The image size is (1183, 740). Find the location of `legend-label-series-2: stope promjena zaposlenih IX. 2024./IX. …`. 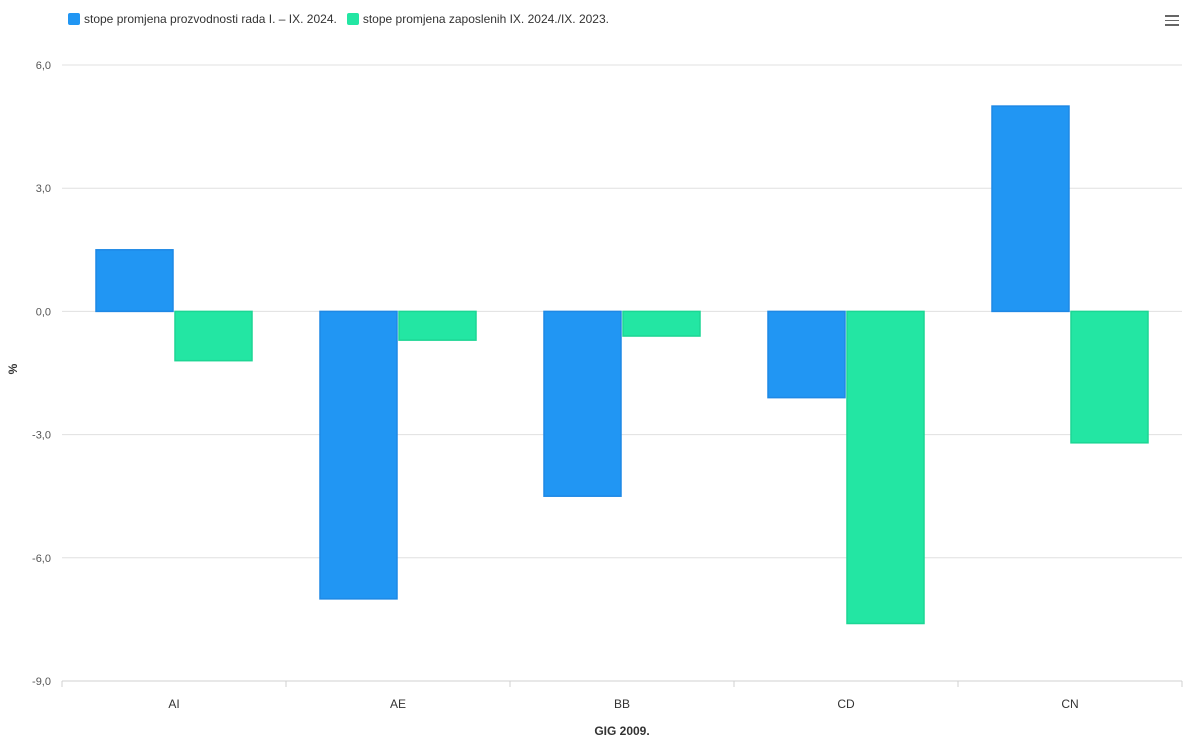

legend-label-series-2: stope promjena zaposlenih IX. 2024./IX. … is located at coordinates (485, 19).